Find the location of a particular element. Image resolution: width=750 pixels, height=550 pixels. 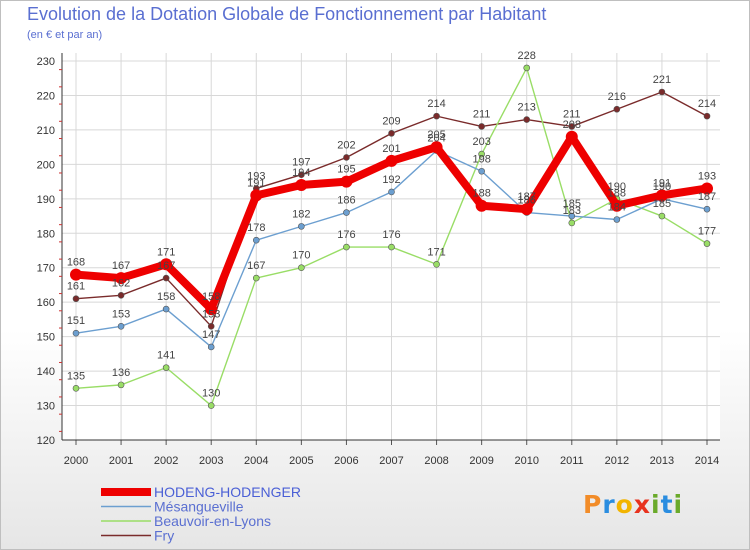

legend-label: Beauvoir-en-Lyons is located at coordinates (212, 521).